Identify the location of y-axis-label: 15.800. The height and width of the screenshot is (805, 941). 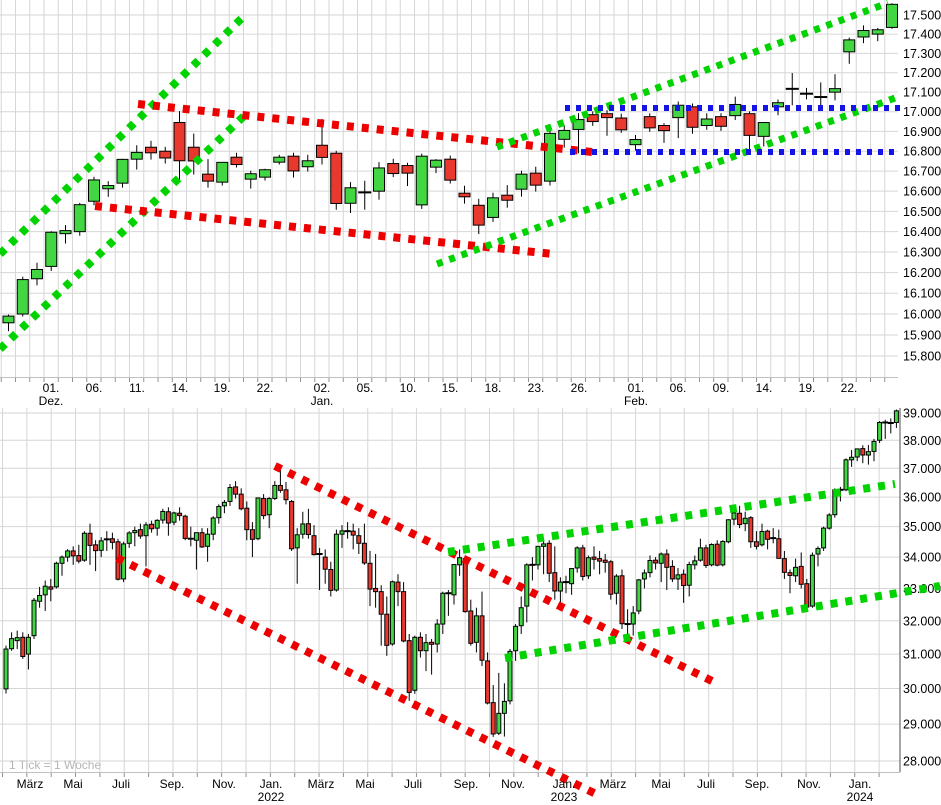
(922, 357).